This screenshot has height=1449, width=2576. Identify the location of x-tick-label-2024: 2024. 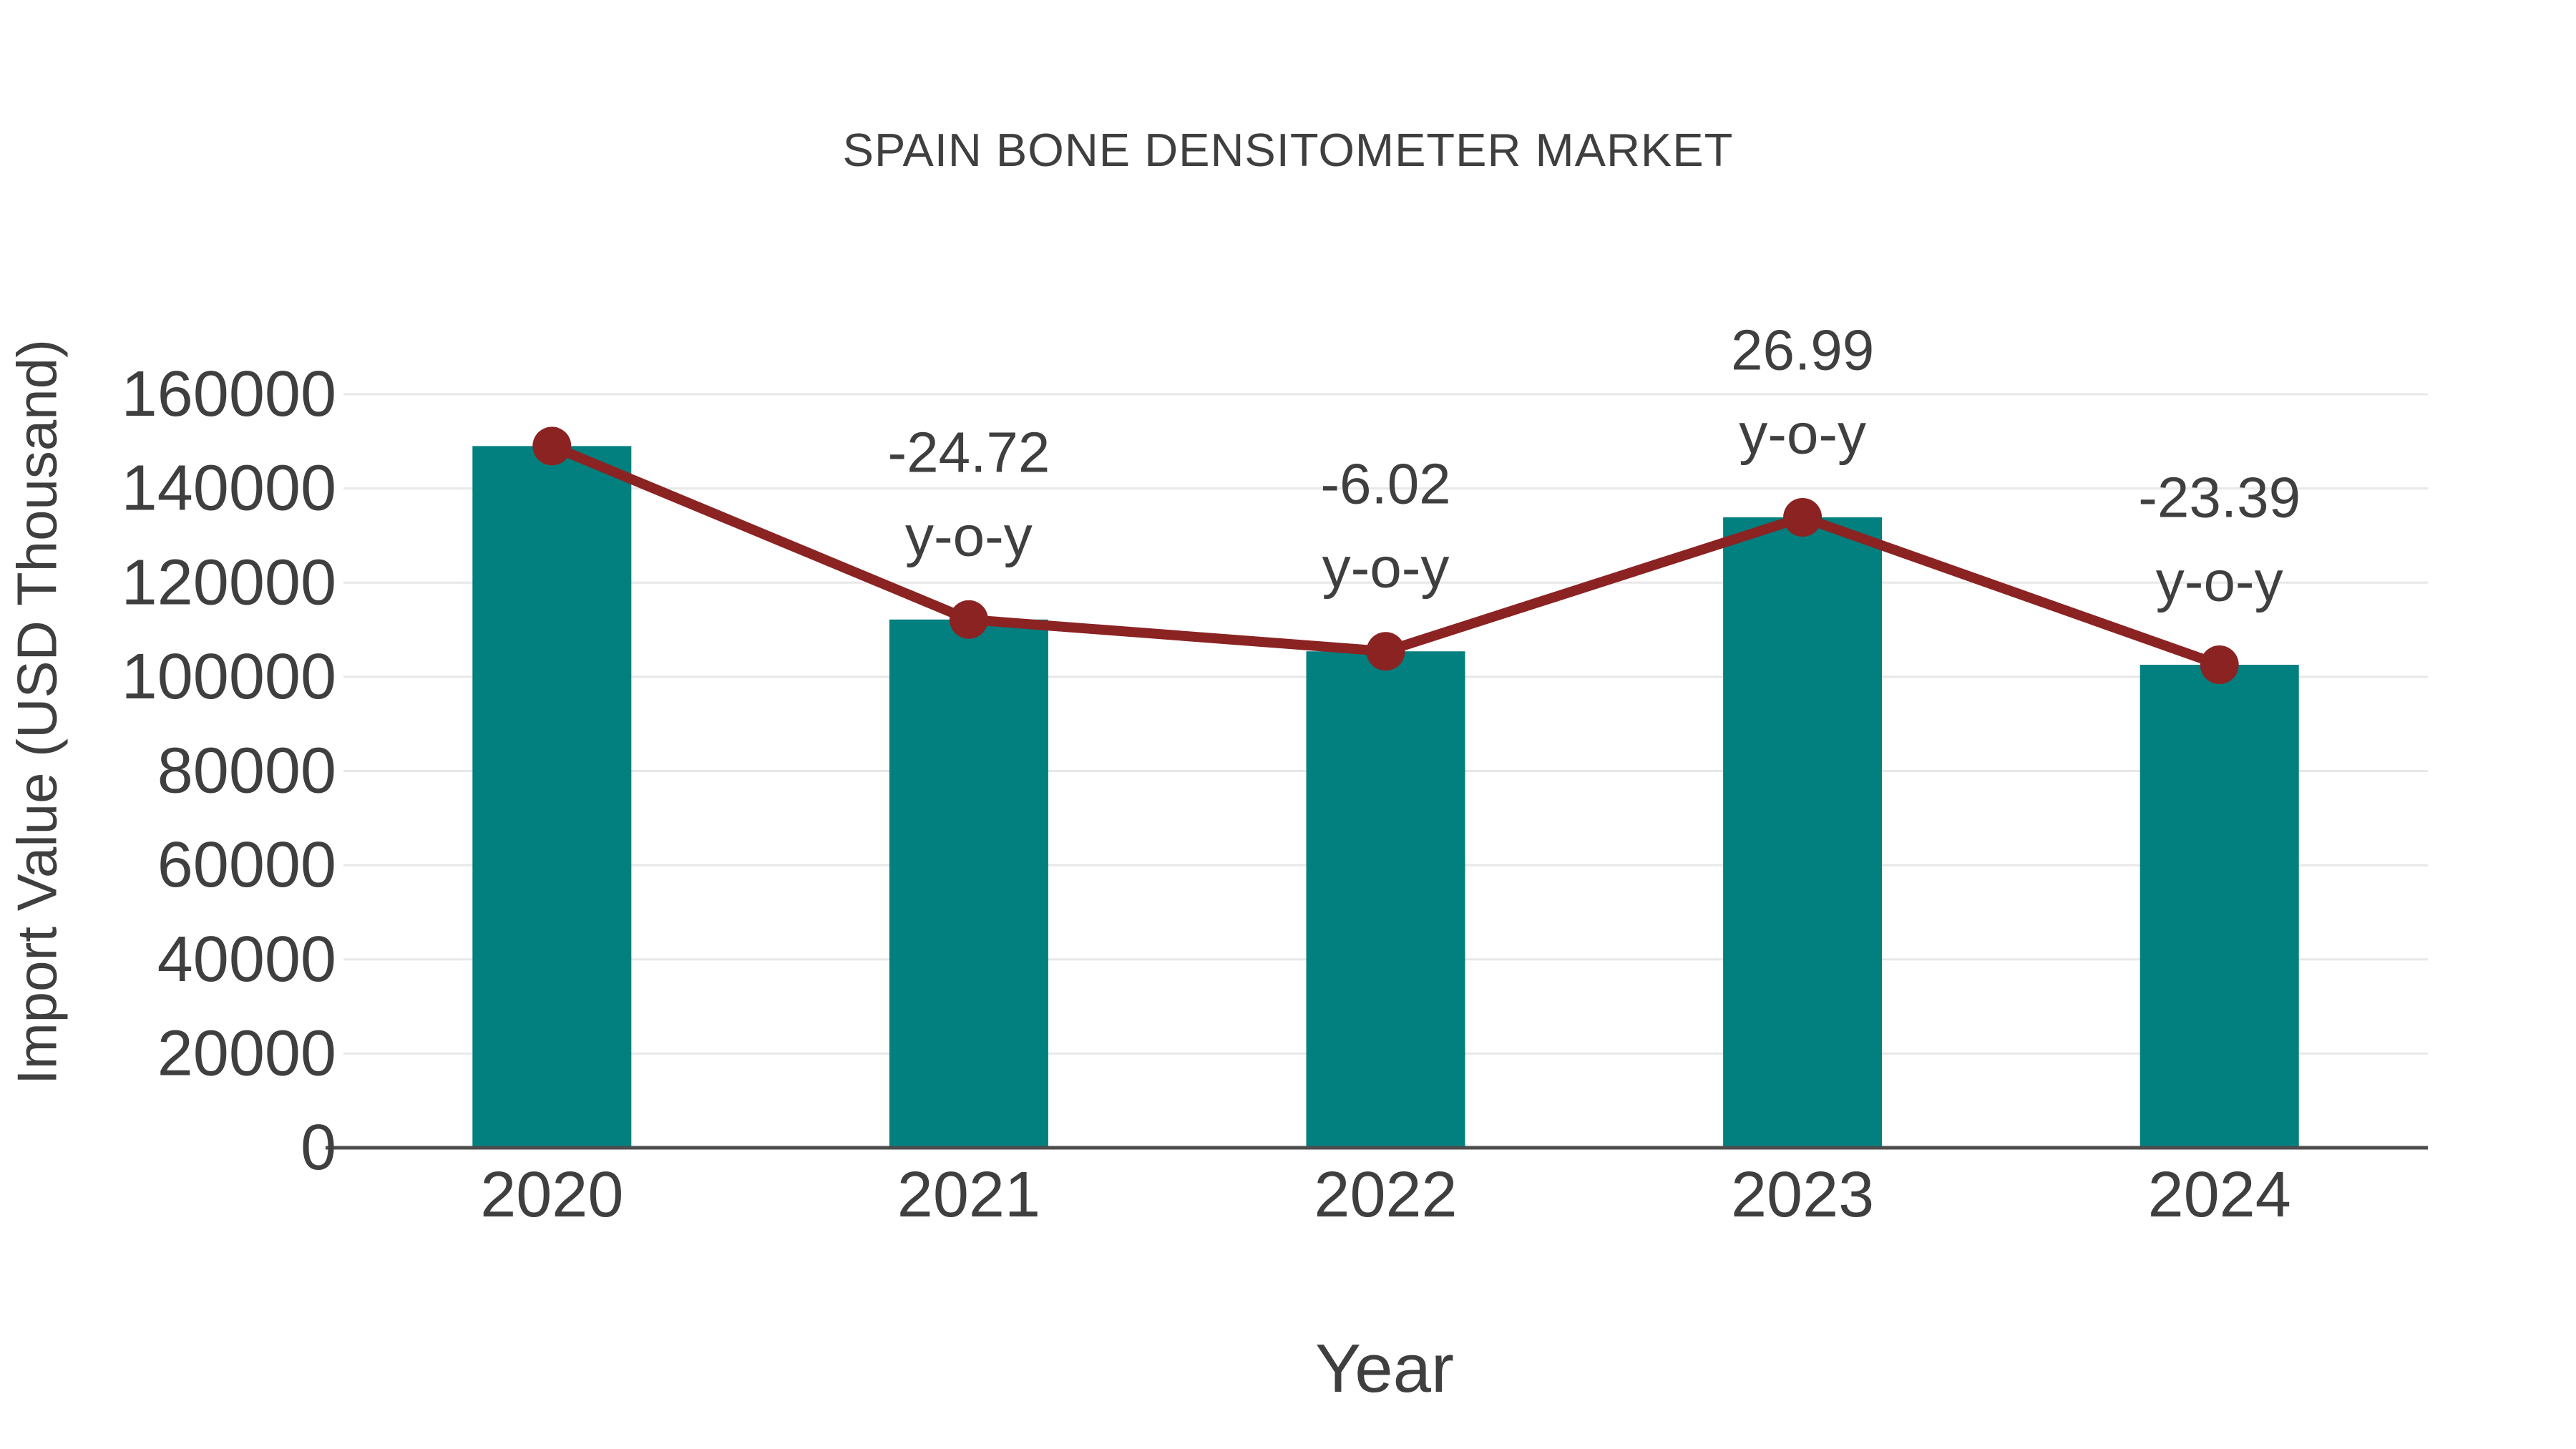
(2219, 1195).